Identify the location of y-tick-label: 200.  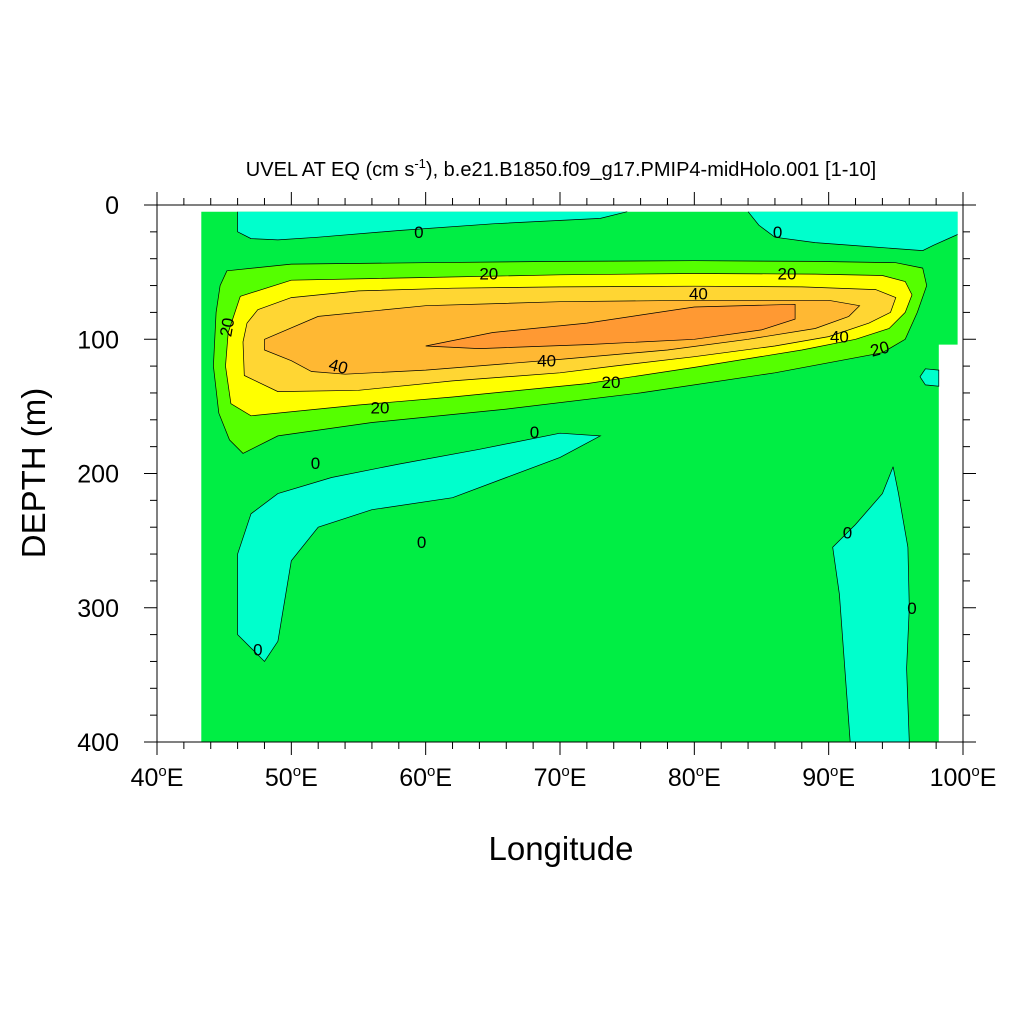
(98, 475).